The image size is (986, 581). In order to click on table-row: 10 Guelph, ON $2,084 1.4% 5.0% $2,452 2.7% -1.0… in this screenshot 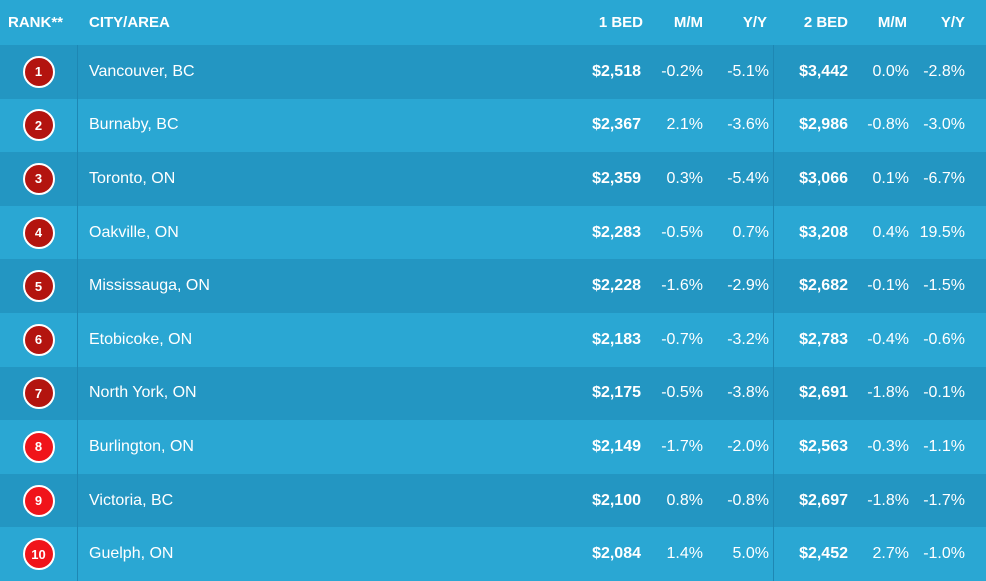, I will do `click(493, 554)`.